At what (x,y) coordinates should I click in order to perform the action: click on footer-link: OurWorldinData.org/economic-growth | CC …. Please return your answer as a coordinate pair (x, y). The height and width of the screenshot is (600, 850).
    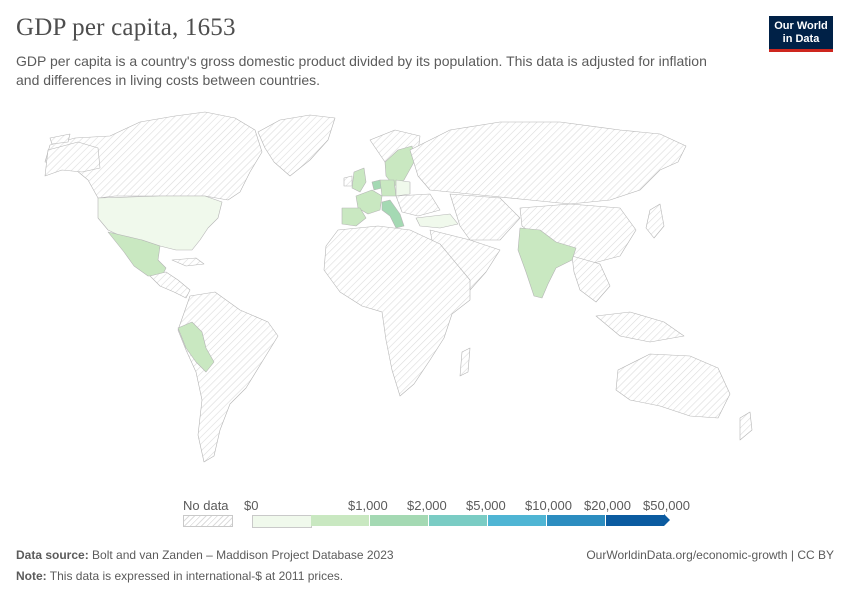
    Looking at the image, I should click on (710, 555).